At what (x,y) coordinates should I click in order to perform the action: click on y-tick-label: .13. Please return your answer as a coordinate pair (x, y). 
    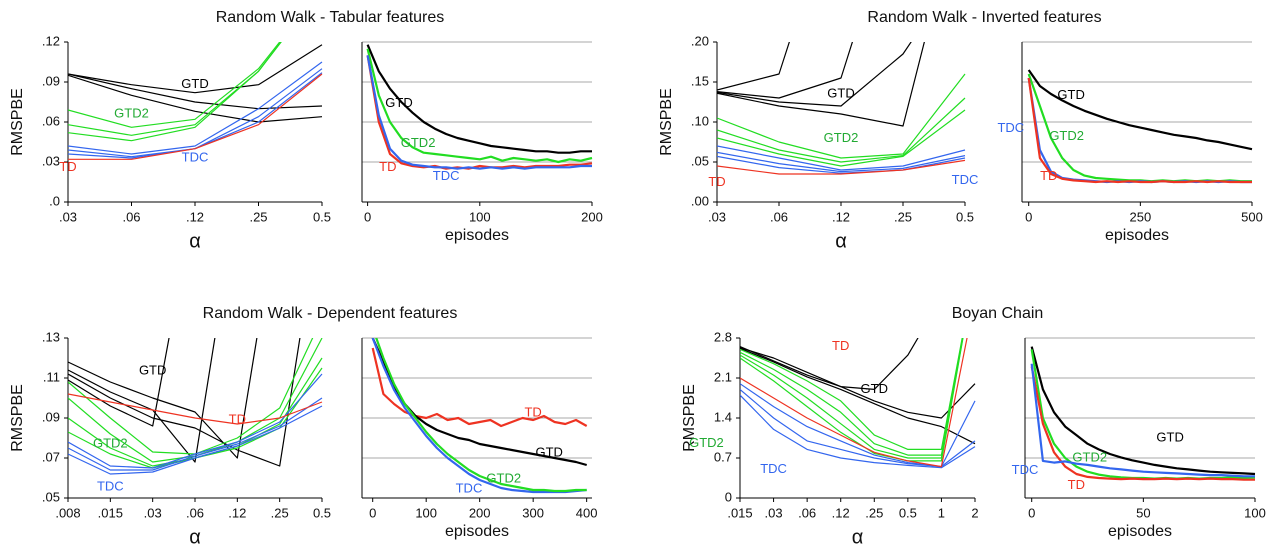
    Looking at the image, I should click on (51, 336).